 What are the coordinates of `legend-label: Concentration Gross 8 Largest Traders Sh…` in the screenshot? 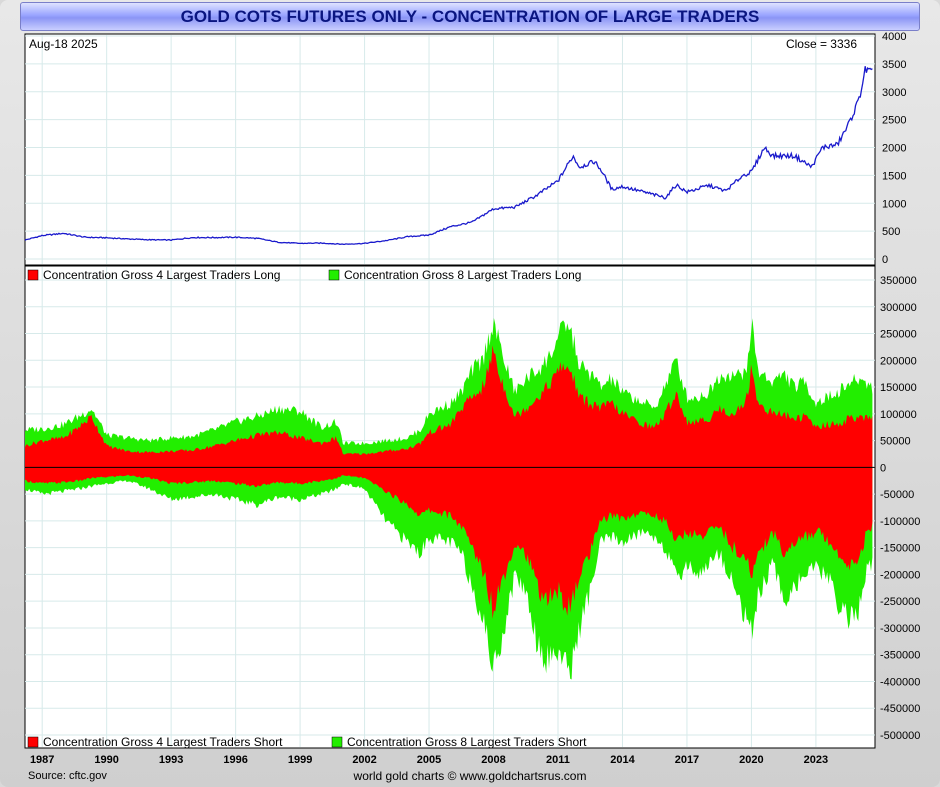 It's located at (467, 742).